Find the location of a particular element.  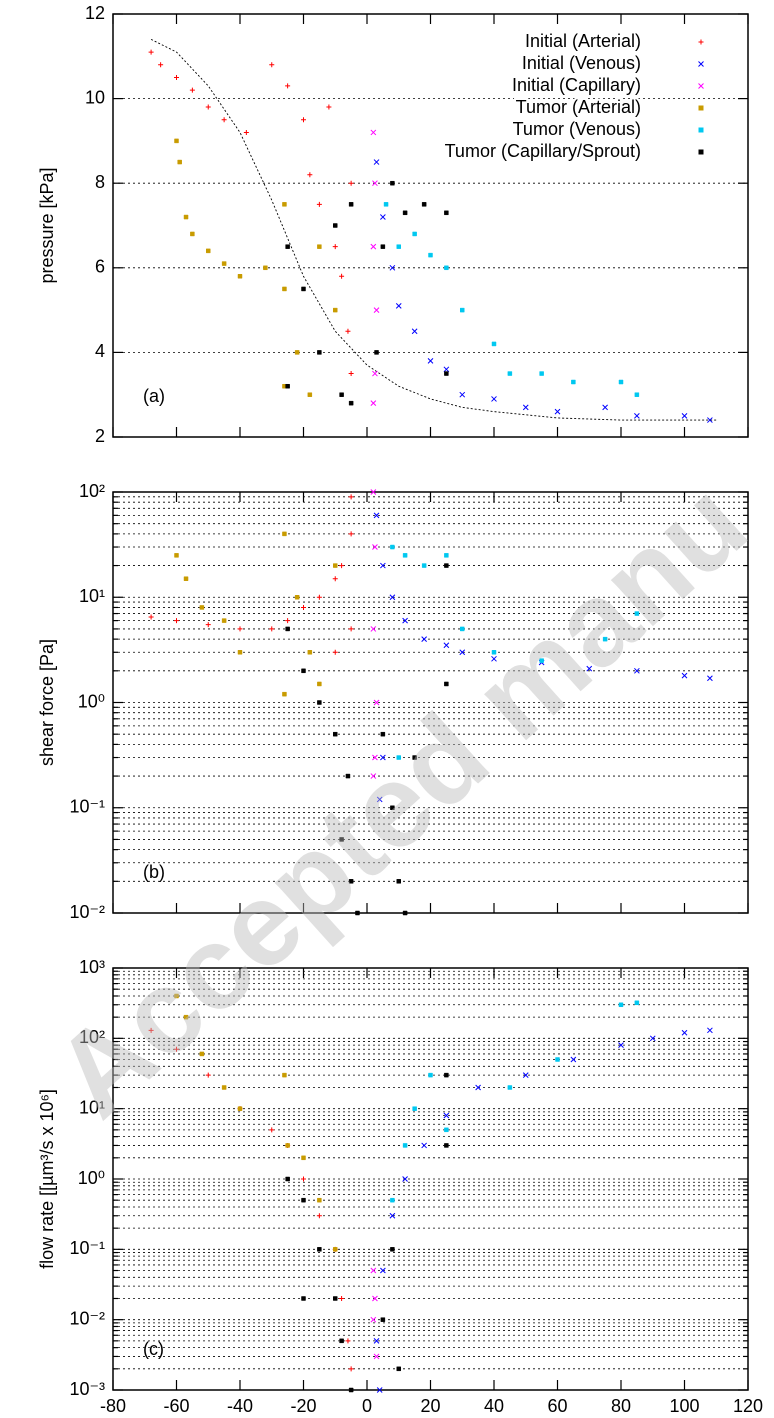

legend-label: Tumor (Capillary/Sprout) is located at coordinates (543, 151).